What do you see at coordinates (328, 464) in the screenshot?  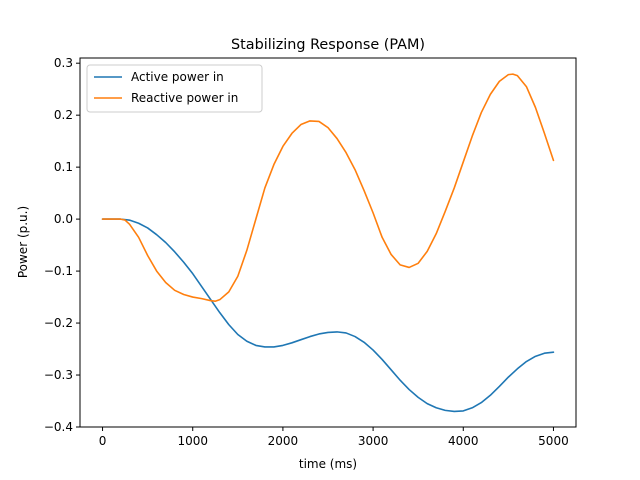 I see `x-axis-title: time (ms)` at bounding box center [328, 464].